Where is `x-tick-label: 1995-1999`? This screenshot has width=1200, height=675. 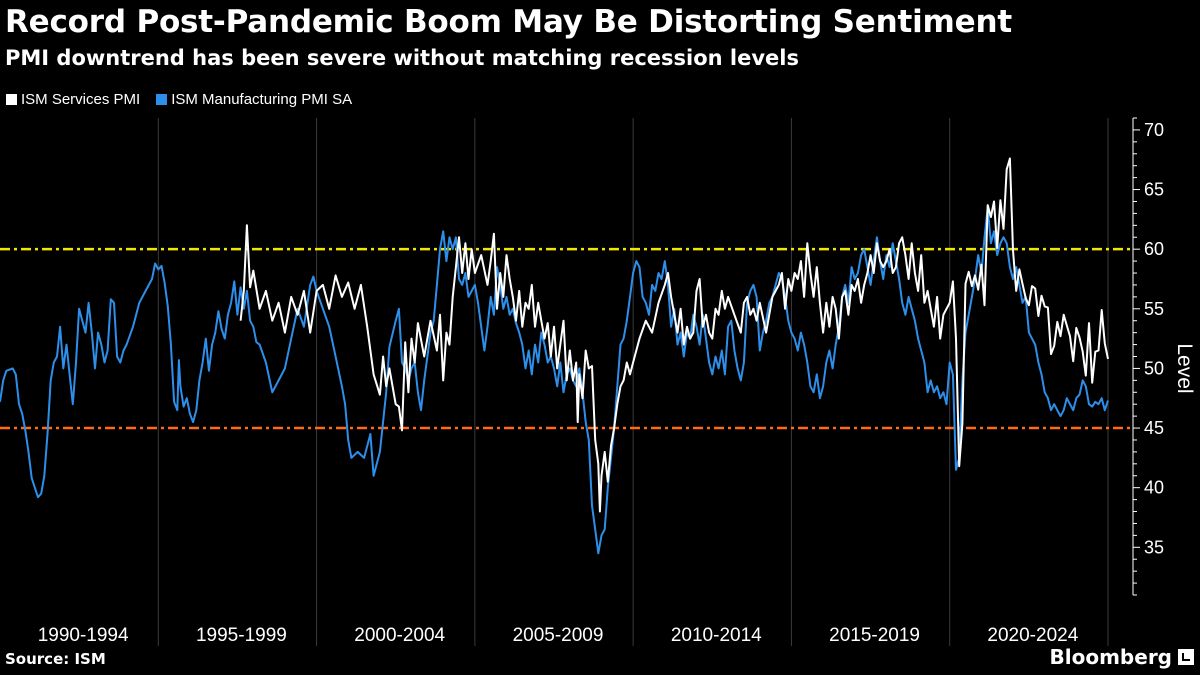 x-tick-label: 1995-1999 is located at coordinates (241, 635).